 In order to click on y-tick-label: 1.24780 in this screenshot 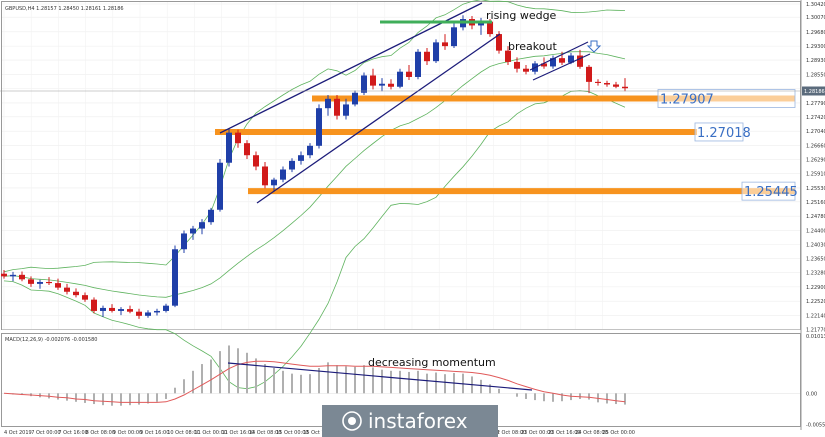, I will do `click(815, 217)`.